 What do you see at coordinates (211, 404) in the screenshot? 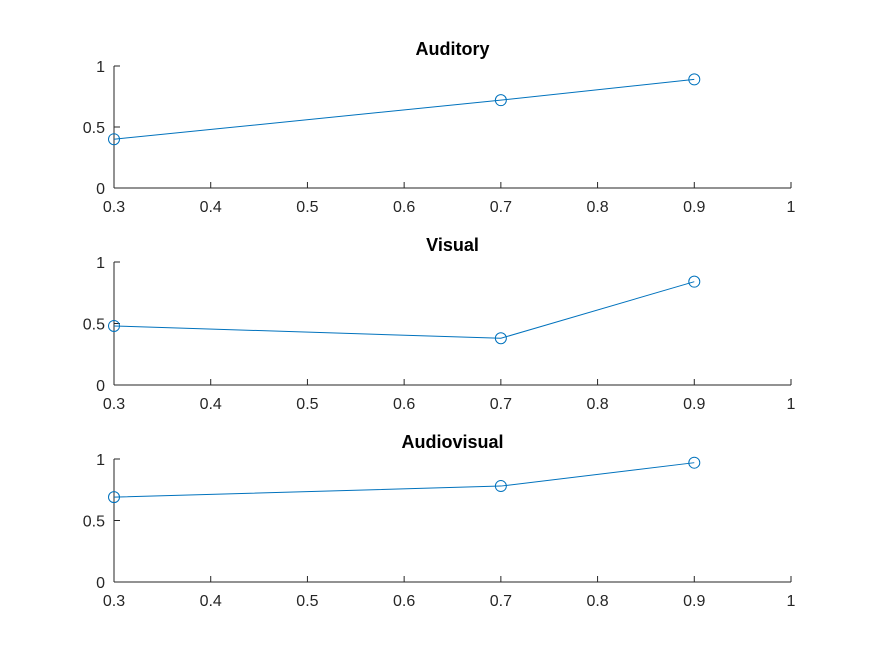
I see `visual-x-tick-label: 0.4` at bounding box center [211, 404].